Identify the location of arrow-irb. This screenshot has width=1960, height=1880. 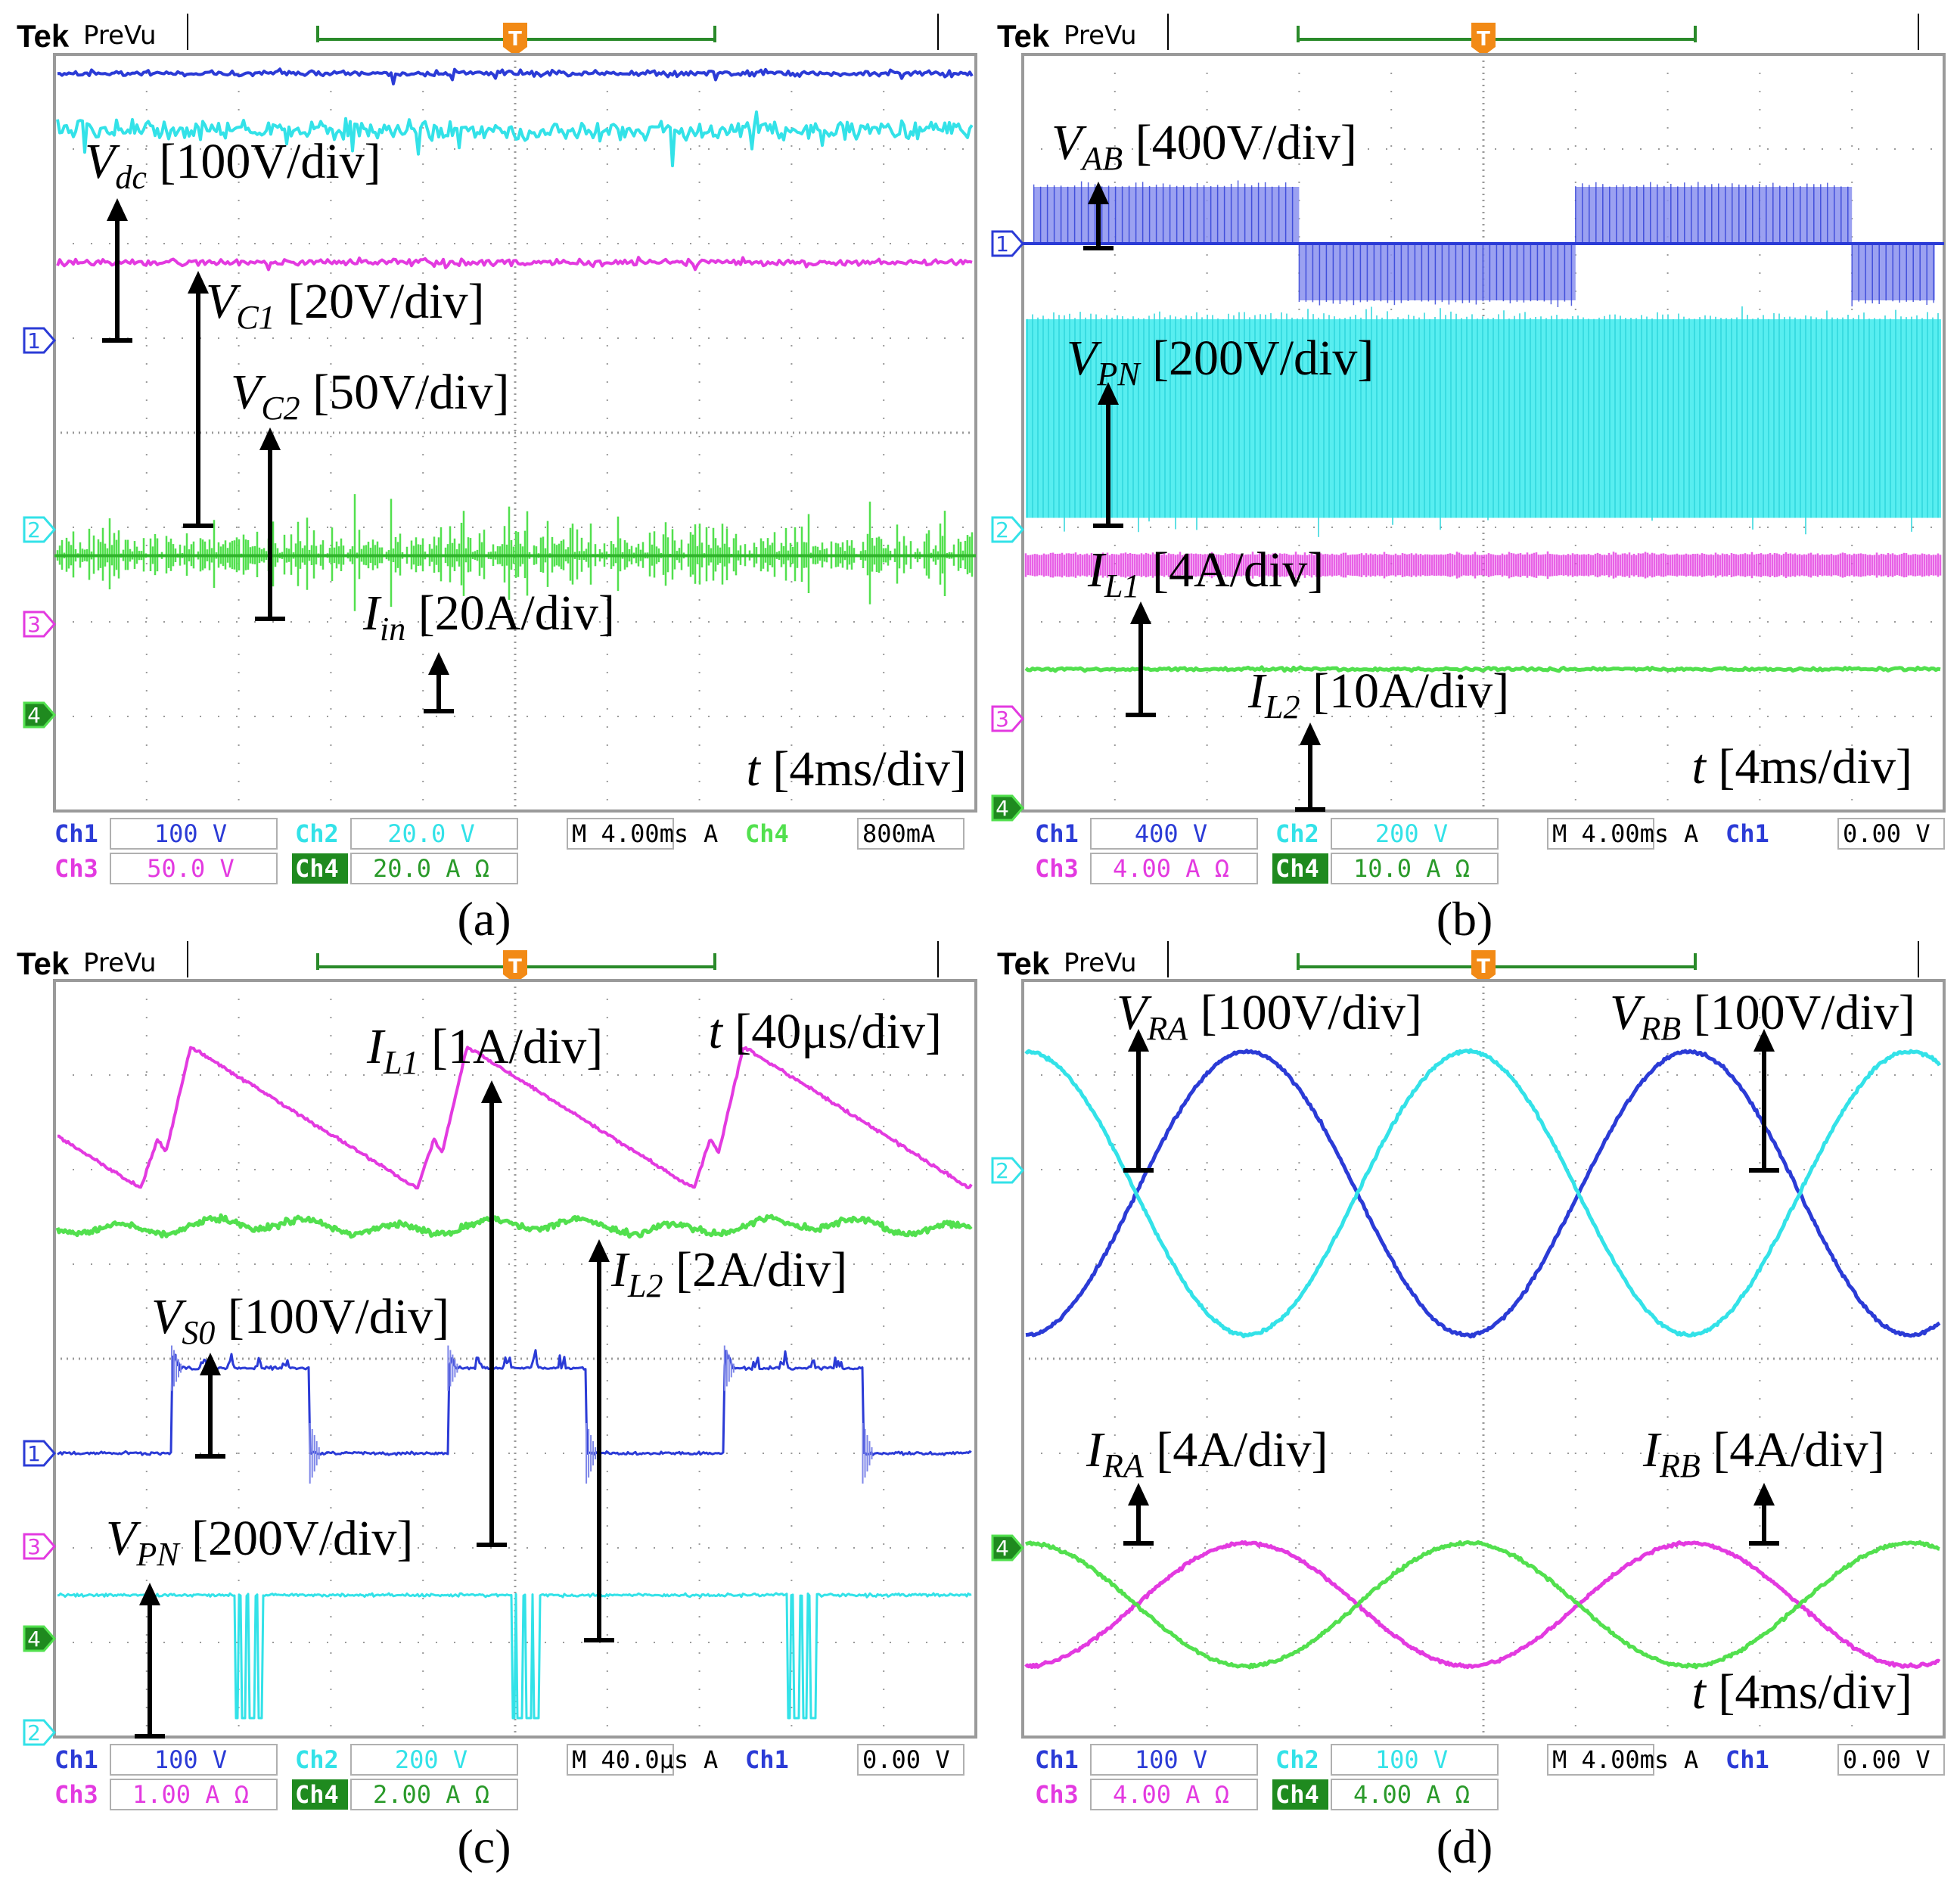
(1764, 1514).